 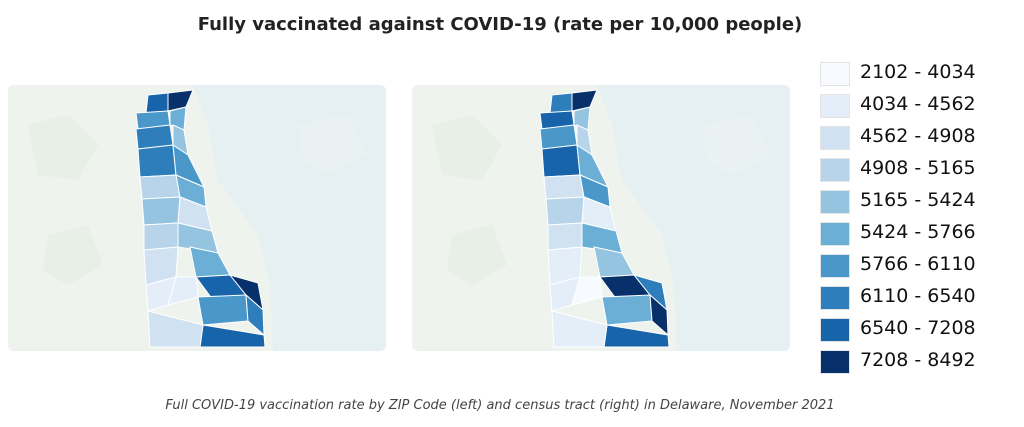 I want to click on legend-item: 5424 - 5766, so click(x=920, y=234).